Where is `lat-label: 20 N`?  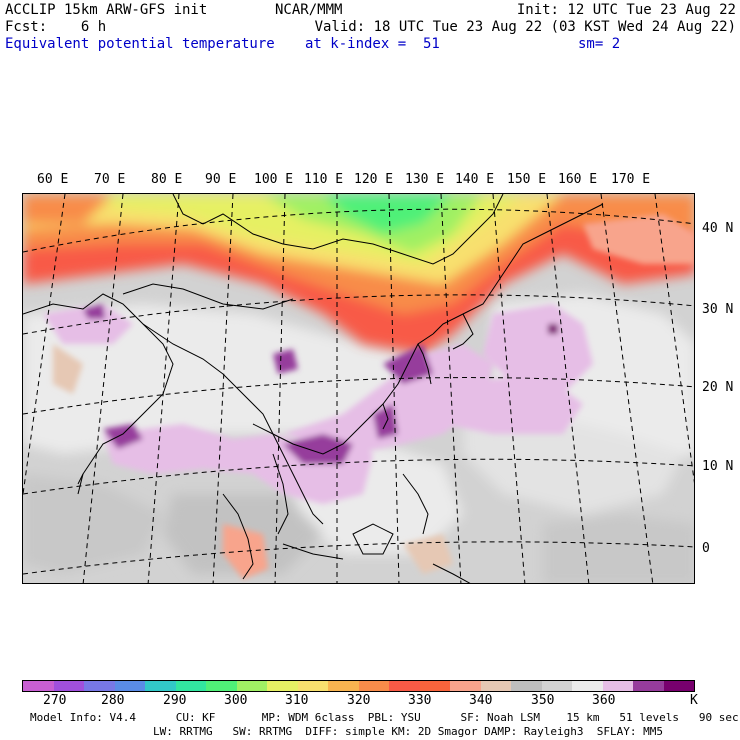
lat-label: 20 N is located at coordinates (718, 387).